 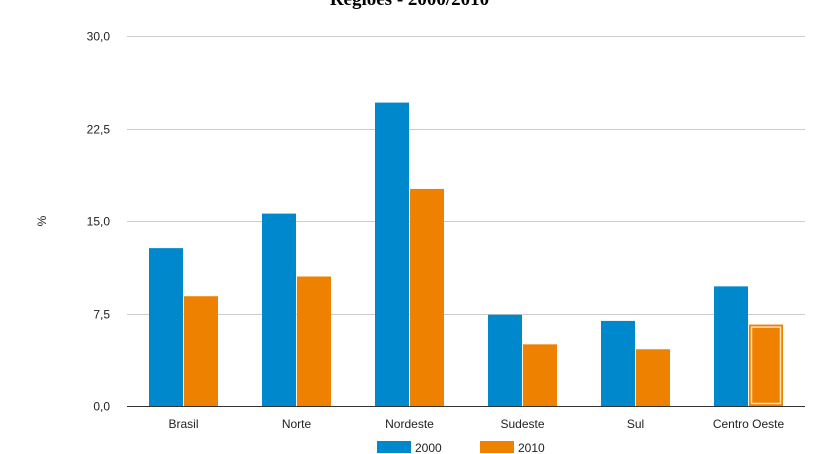 What do you see at coordinates (409, 5) in the screenshot?
I see `chart-title: Regiões - 2000/2010` at bounding box center [409, 5].